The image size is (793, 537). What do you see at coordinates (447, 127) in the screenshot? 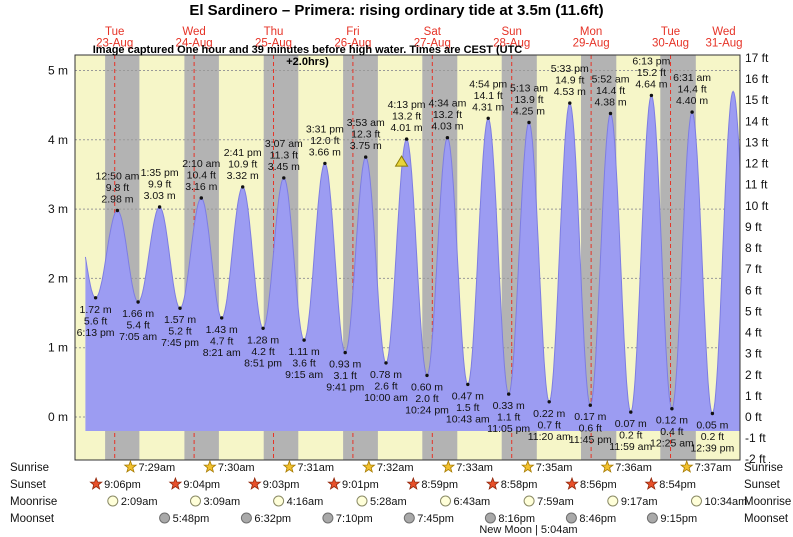
I see `high-tide-metres: 4.03 m` at bounding box center [447, 127].